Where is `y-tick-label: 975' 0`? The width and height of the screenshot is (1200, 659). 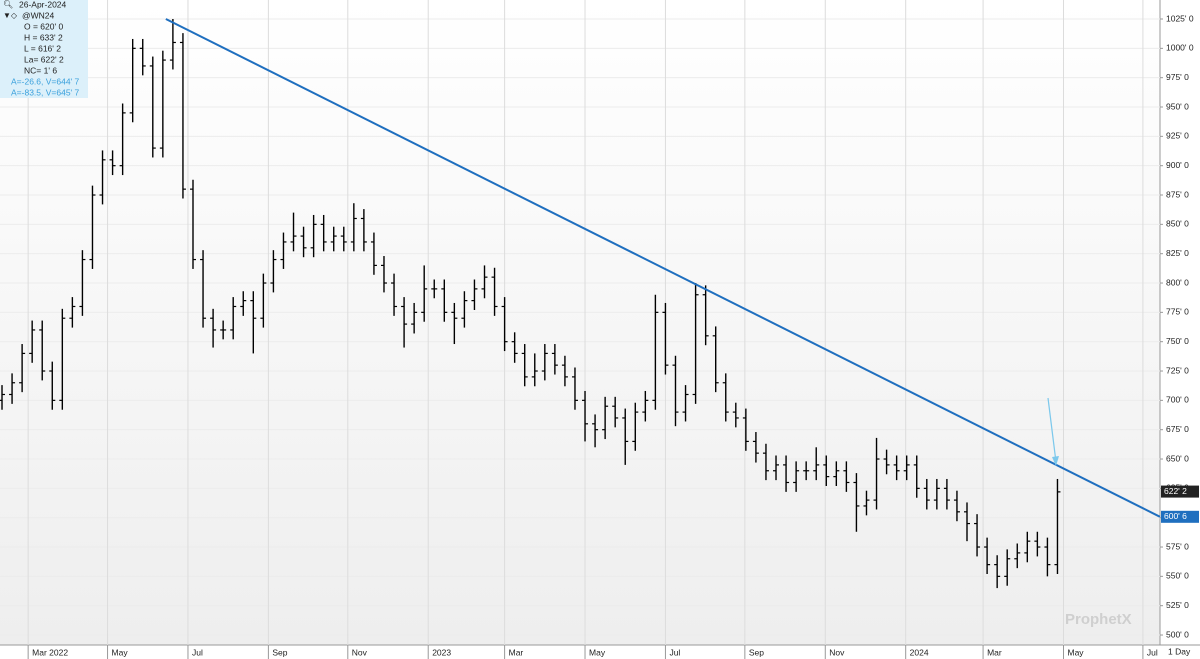
y-tick-label: 975' 0 is located at coordinates (1177, 77).